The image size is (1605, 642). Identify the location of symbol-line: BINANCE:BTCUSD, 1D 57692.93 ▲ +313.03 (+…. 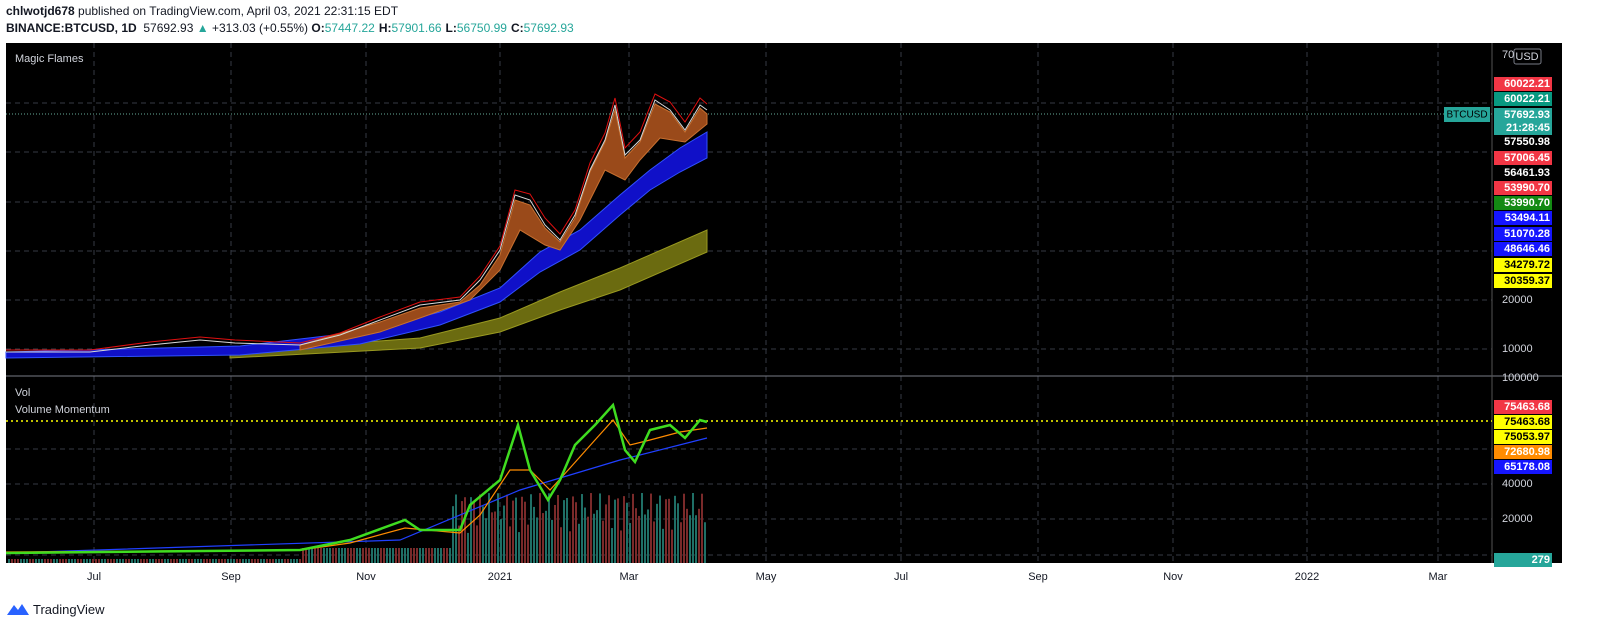
(292, 28).